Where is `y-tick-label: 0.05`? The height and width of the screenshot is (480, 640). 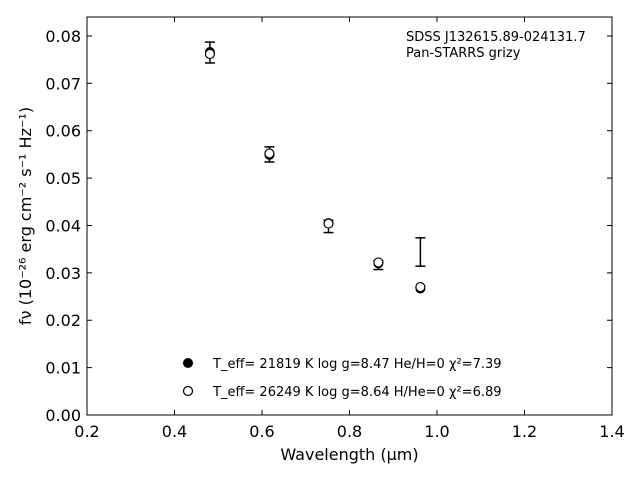
y-tick-label: 0.05 is located at coordinates (63, 178).